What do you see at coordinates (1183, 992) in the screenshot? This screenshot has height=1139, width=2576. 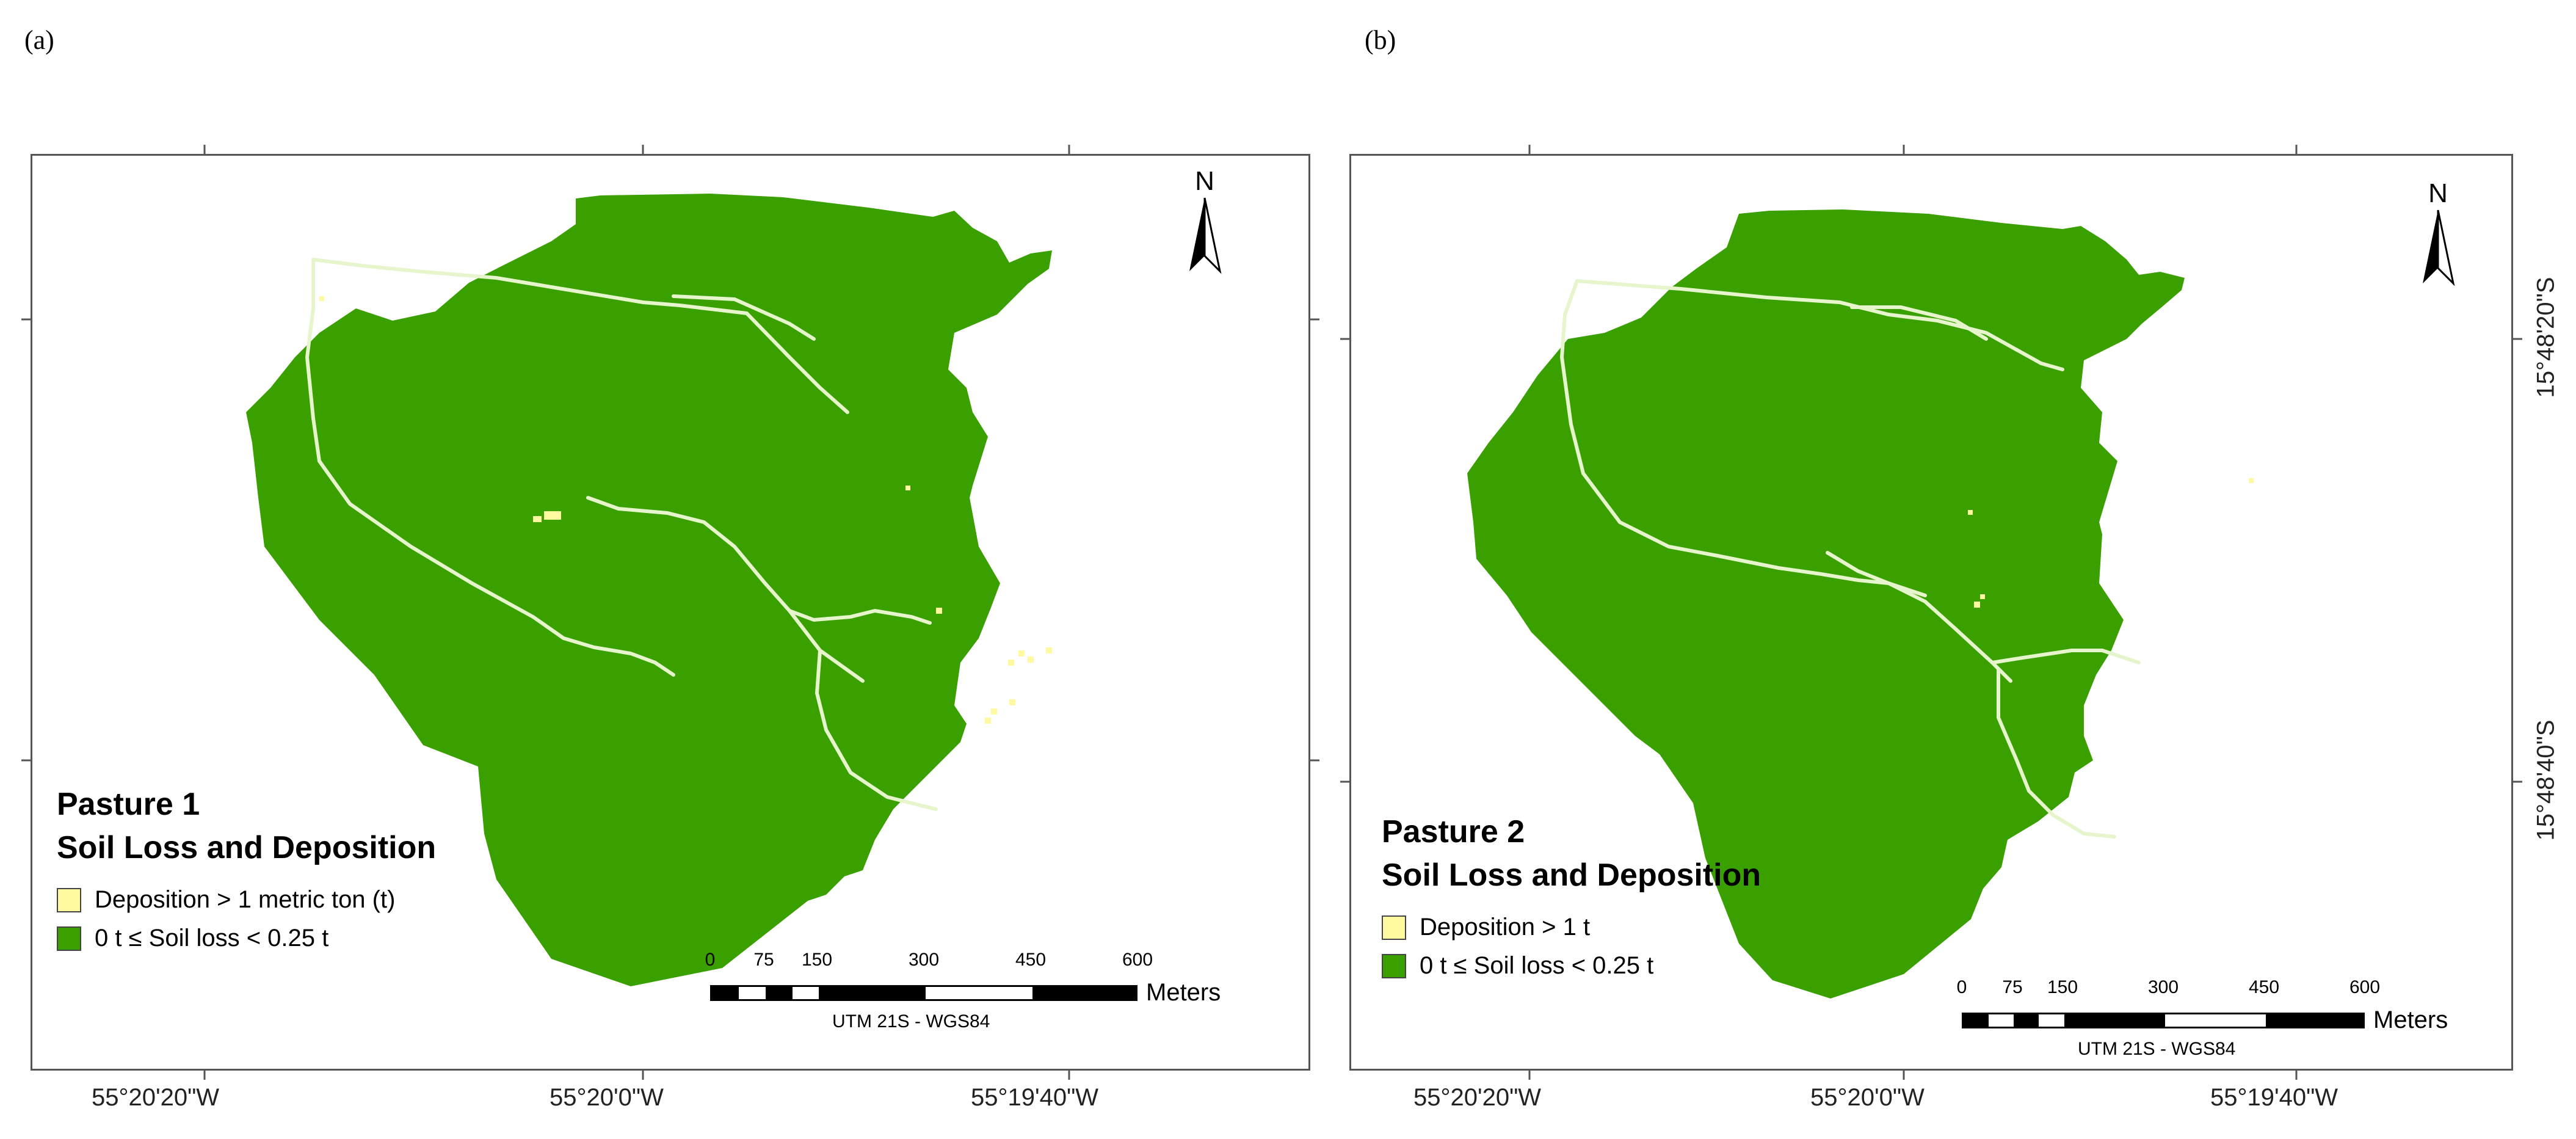 I see `scale-unit-a: Meters` at bounding box center [1183, 992].